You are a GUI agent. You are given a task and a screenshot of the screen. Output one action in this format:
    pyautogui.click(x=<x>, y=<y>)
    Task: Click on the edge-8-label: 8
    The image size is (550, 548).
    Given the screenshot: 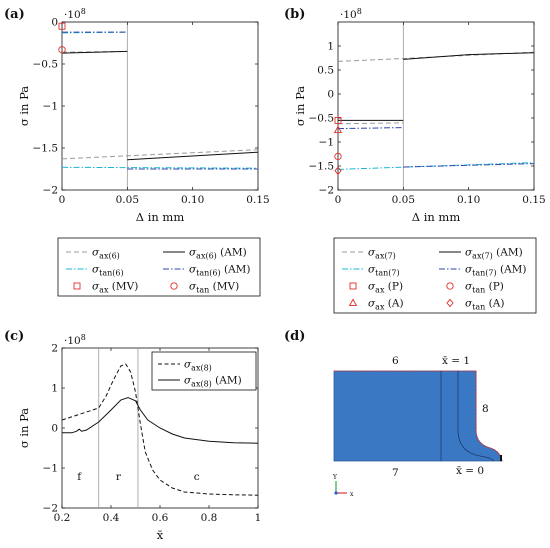 What is the action you would take?
    pyautogui.click(x=485, y=409)
    